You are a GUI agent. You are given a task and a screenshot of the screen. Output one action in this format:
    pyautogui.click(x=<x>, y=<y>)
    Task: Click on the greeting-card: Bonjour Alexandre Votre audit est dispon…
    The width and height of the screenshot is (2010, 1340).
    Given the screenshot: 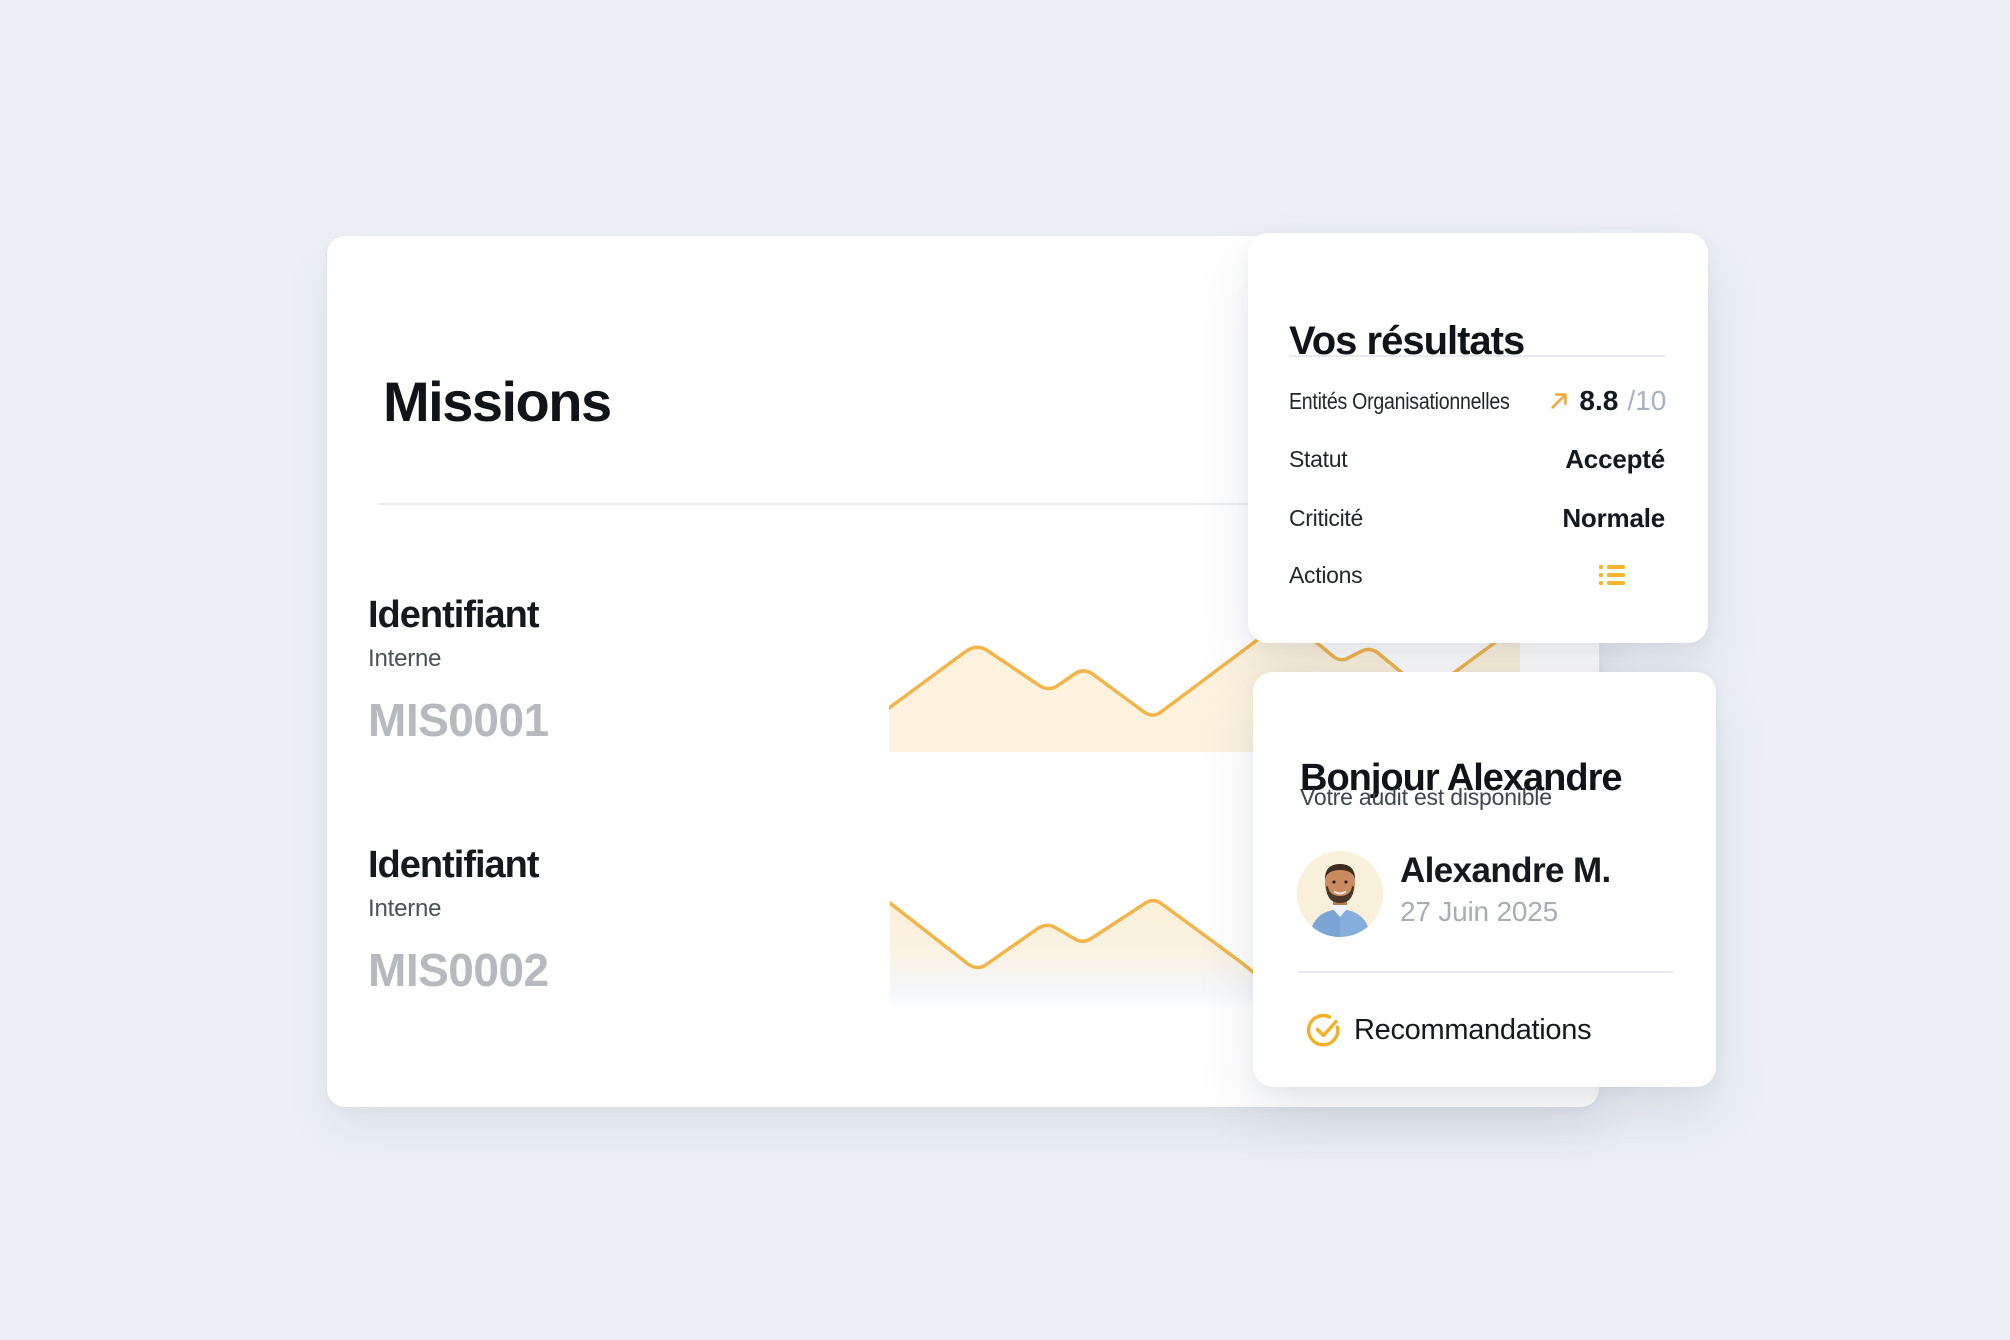 What is the action you would take?
    pyautogui.click(x=1484, y=879)
    